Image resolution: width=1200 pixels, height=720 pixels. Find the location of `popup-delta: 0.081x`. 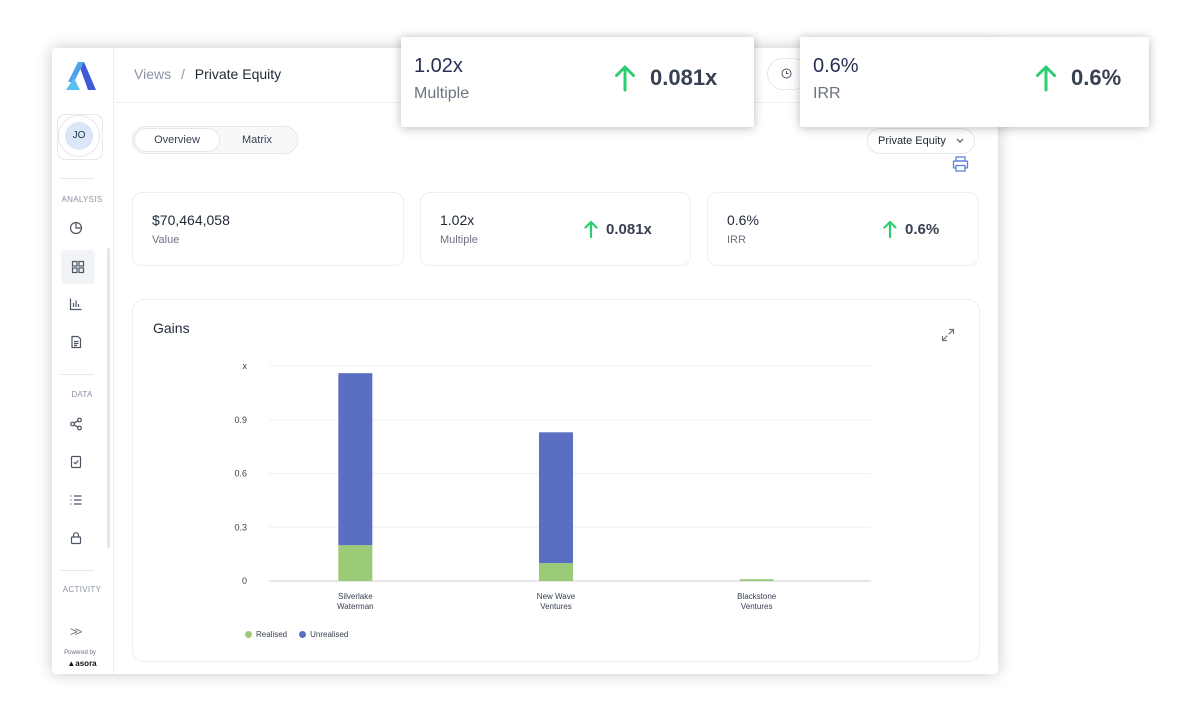

popup-delta: 0.081x is located at coordinates (665, 78).